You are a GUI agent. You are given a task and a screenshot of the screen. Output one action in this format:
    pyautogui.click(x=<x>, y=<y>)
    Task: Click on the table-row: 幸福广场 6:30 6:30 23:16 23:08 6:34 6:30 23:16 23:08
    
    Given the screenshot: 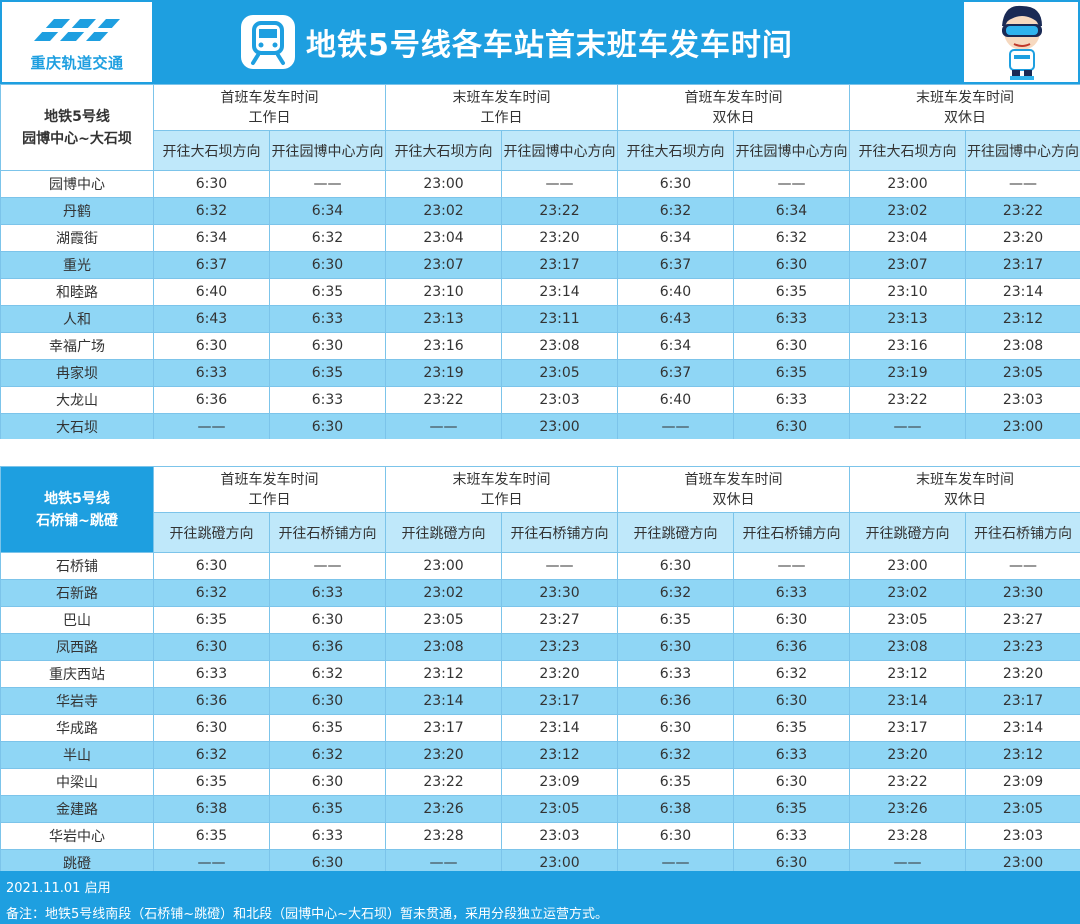 What is the action you would take?
    pyautogui.click(x=540, y=346)
    